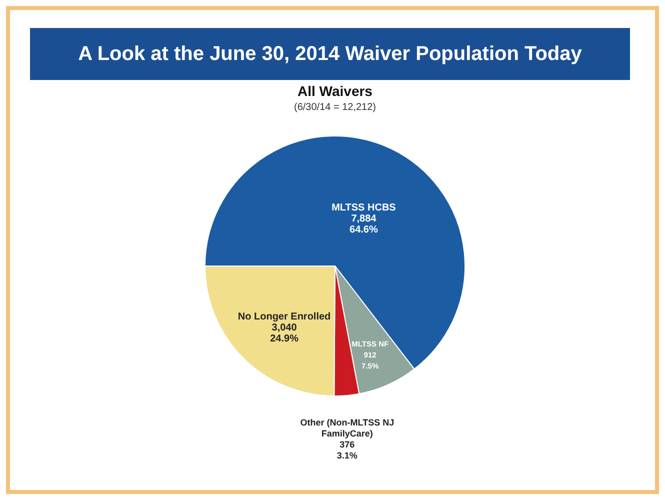 The image size is (665, 500). Describe the element at coordinates (364, 208) in the screenshot. I see `slice-label: MLTSS HCBS` at that location.